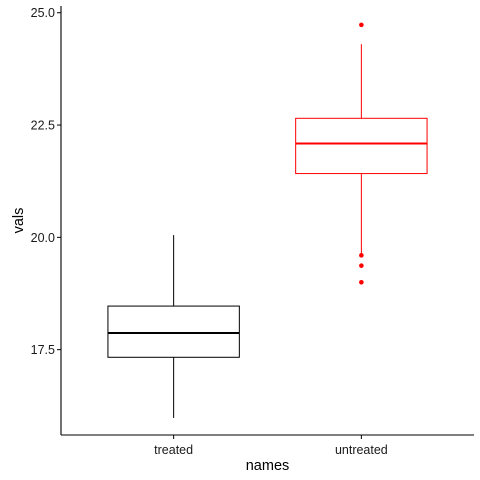  What do you see at coordinates (46, 181) in the screenshot?
I see `y-axis-ticks: 17.5 20.0 22.5 25.0` at bounding box center [46, 181].